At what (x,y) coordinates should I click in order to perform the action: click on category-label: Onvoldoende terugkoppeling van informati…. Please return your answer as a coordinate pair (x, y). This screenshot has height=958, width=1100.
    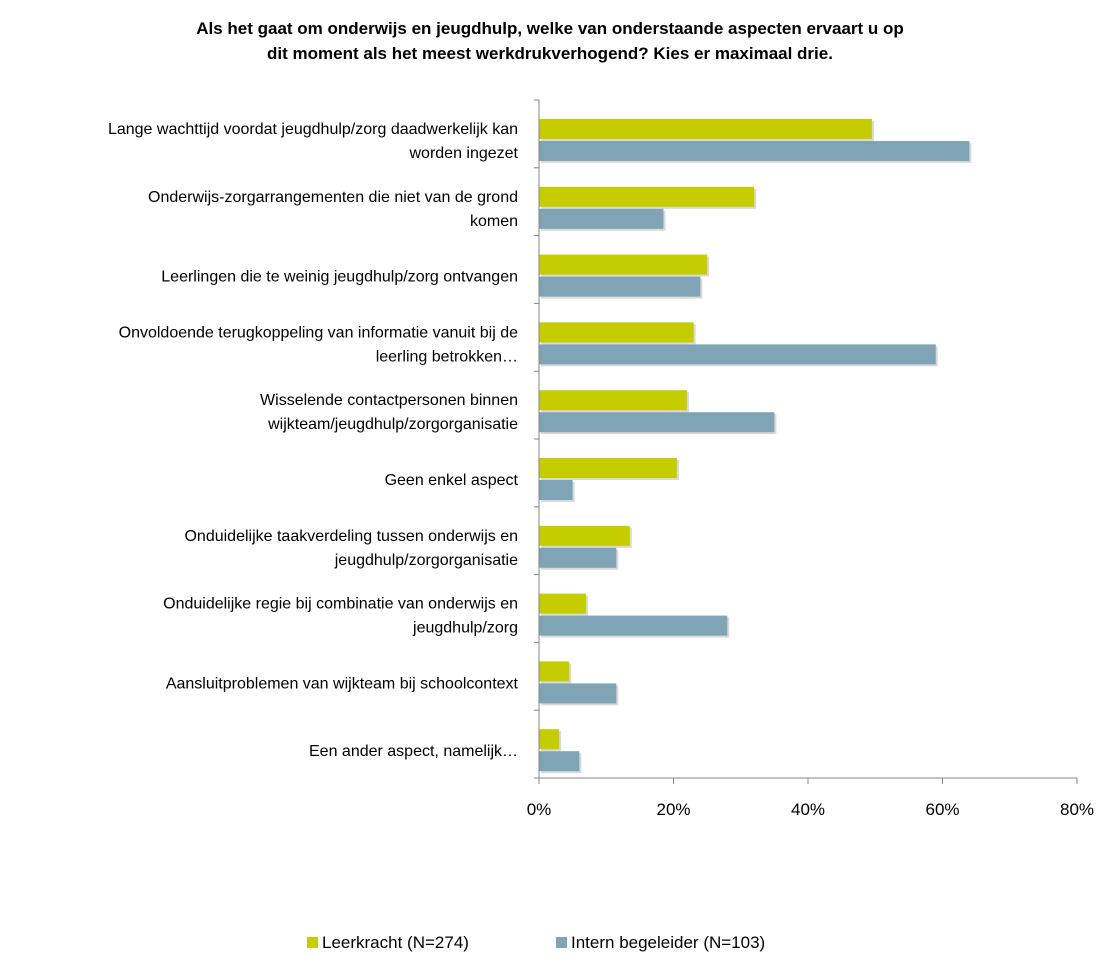
    Looking at the image, I should click on (318, 344).